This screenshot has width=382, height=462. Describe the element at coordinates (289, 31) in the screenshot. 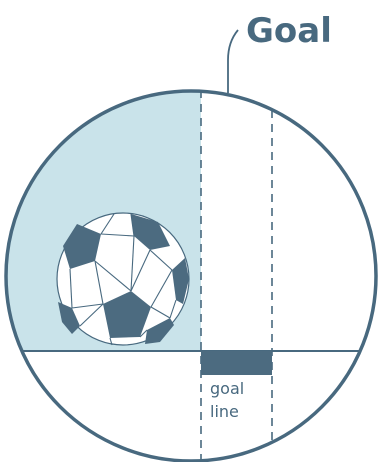

I see `diagram-title: Goal` at that location.